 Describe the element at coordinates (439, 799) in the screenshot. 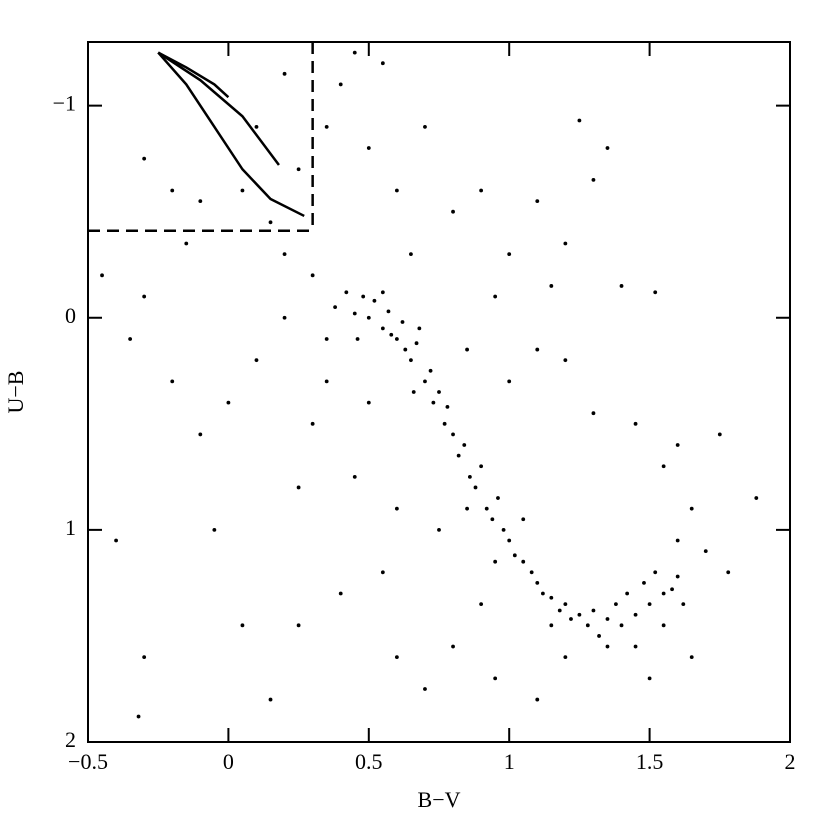

I see `x-axis-label: B−V` at that location.